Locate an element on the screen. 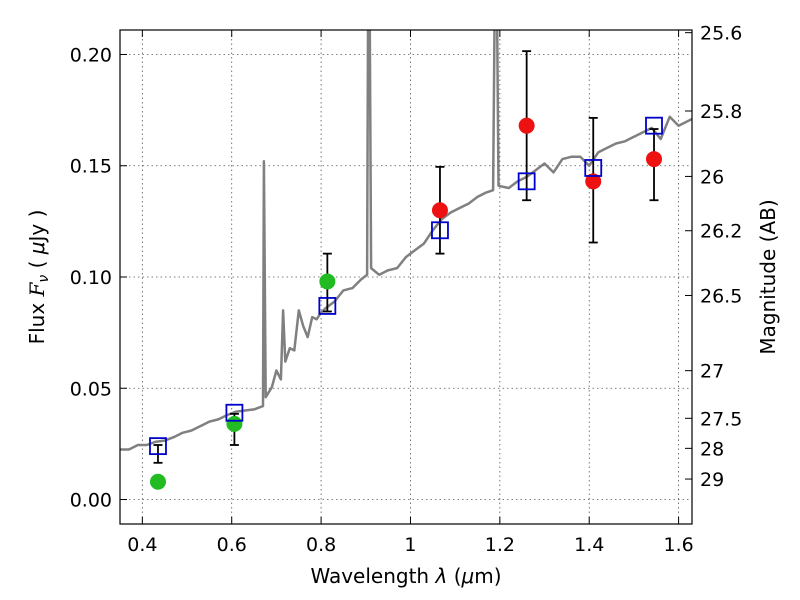 This screenshot has width=800, height=600. mag-tick-label: 26.2 is located at coordinates (721, 232).